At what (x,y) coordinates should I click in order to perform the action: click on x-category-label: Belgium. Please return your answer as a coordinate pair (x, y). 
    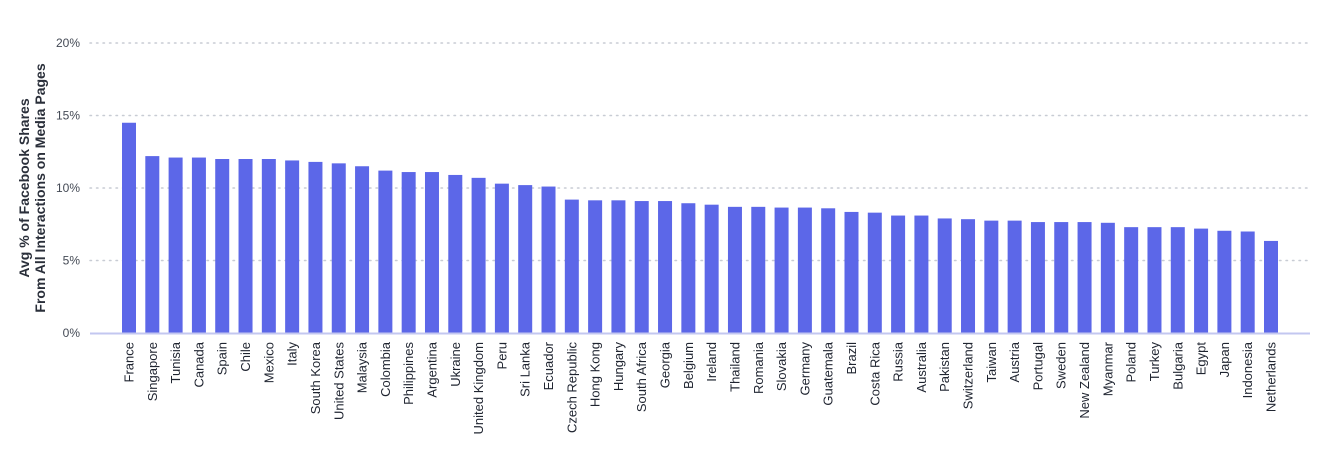
    Looking at the image, I should click on (688, 365).